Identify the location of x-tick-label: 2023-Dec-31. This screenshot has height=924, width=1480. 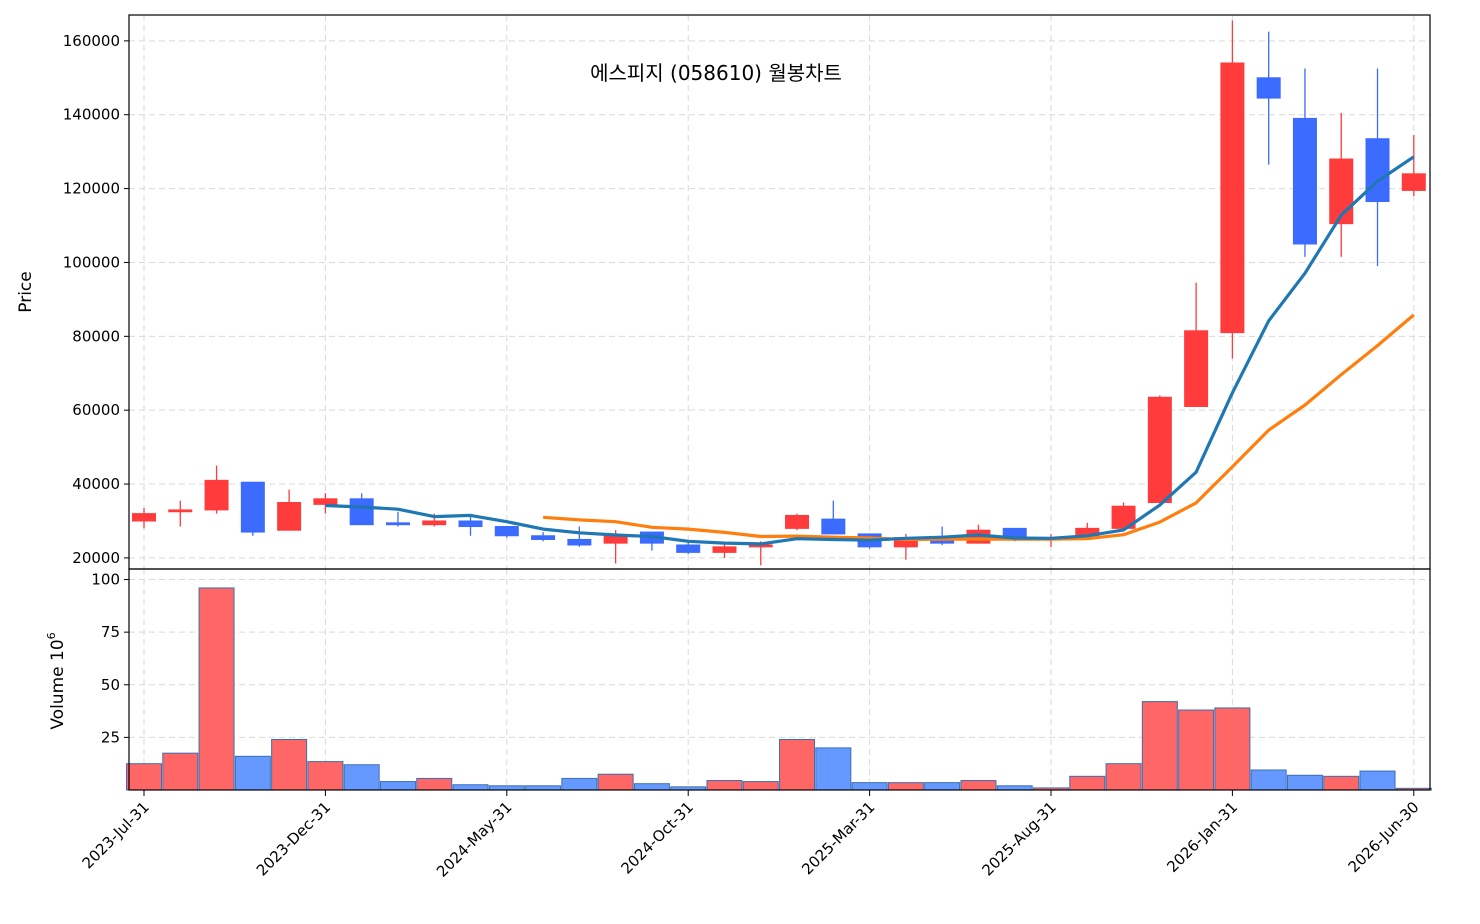
(293, 838).